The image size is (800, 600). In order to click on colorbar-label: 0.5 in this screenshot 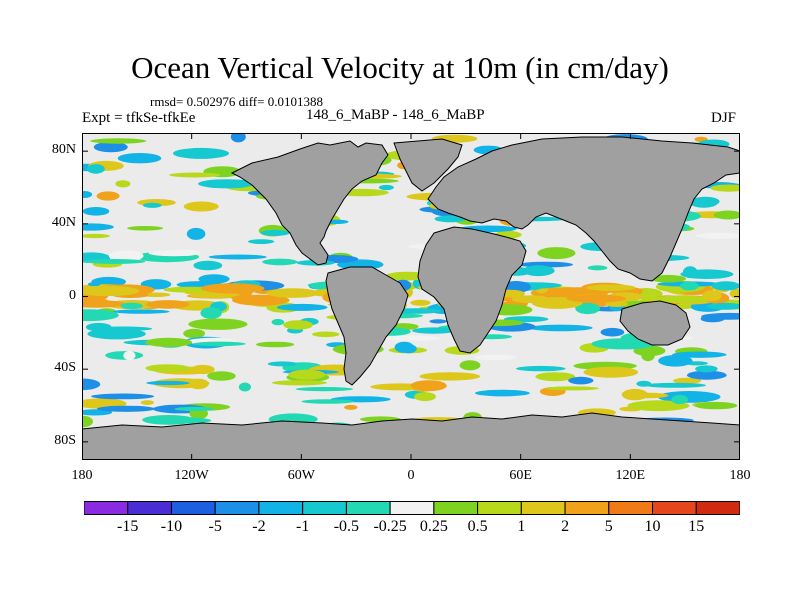, I will do `click(477, 526)`.